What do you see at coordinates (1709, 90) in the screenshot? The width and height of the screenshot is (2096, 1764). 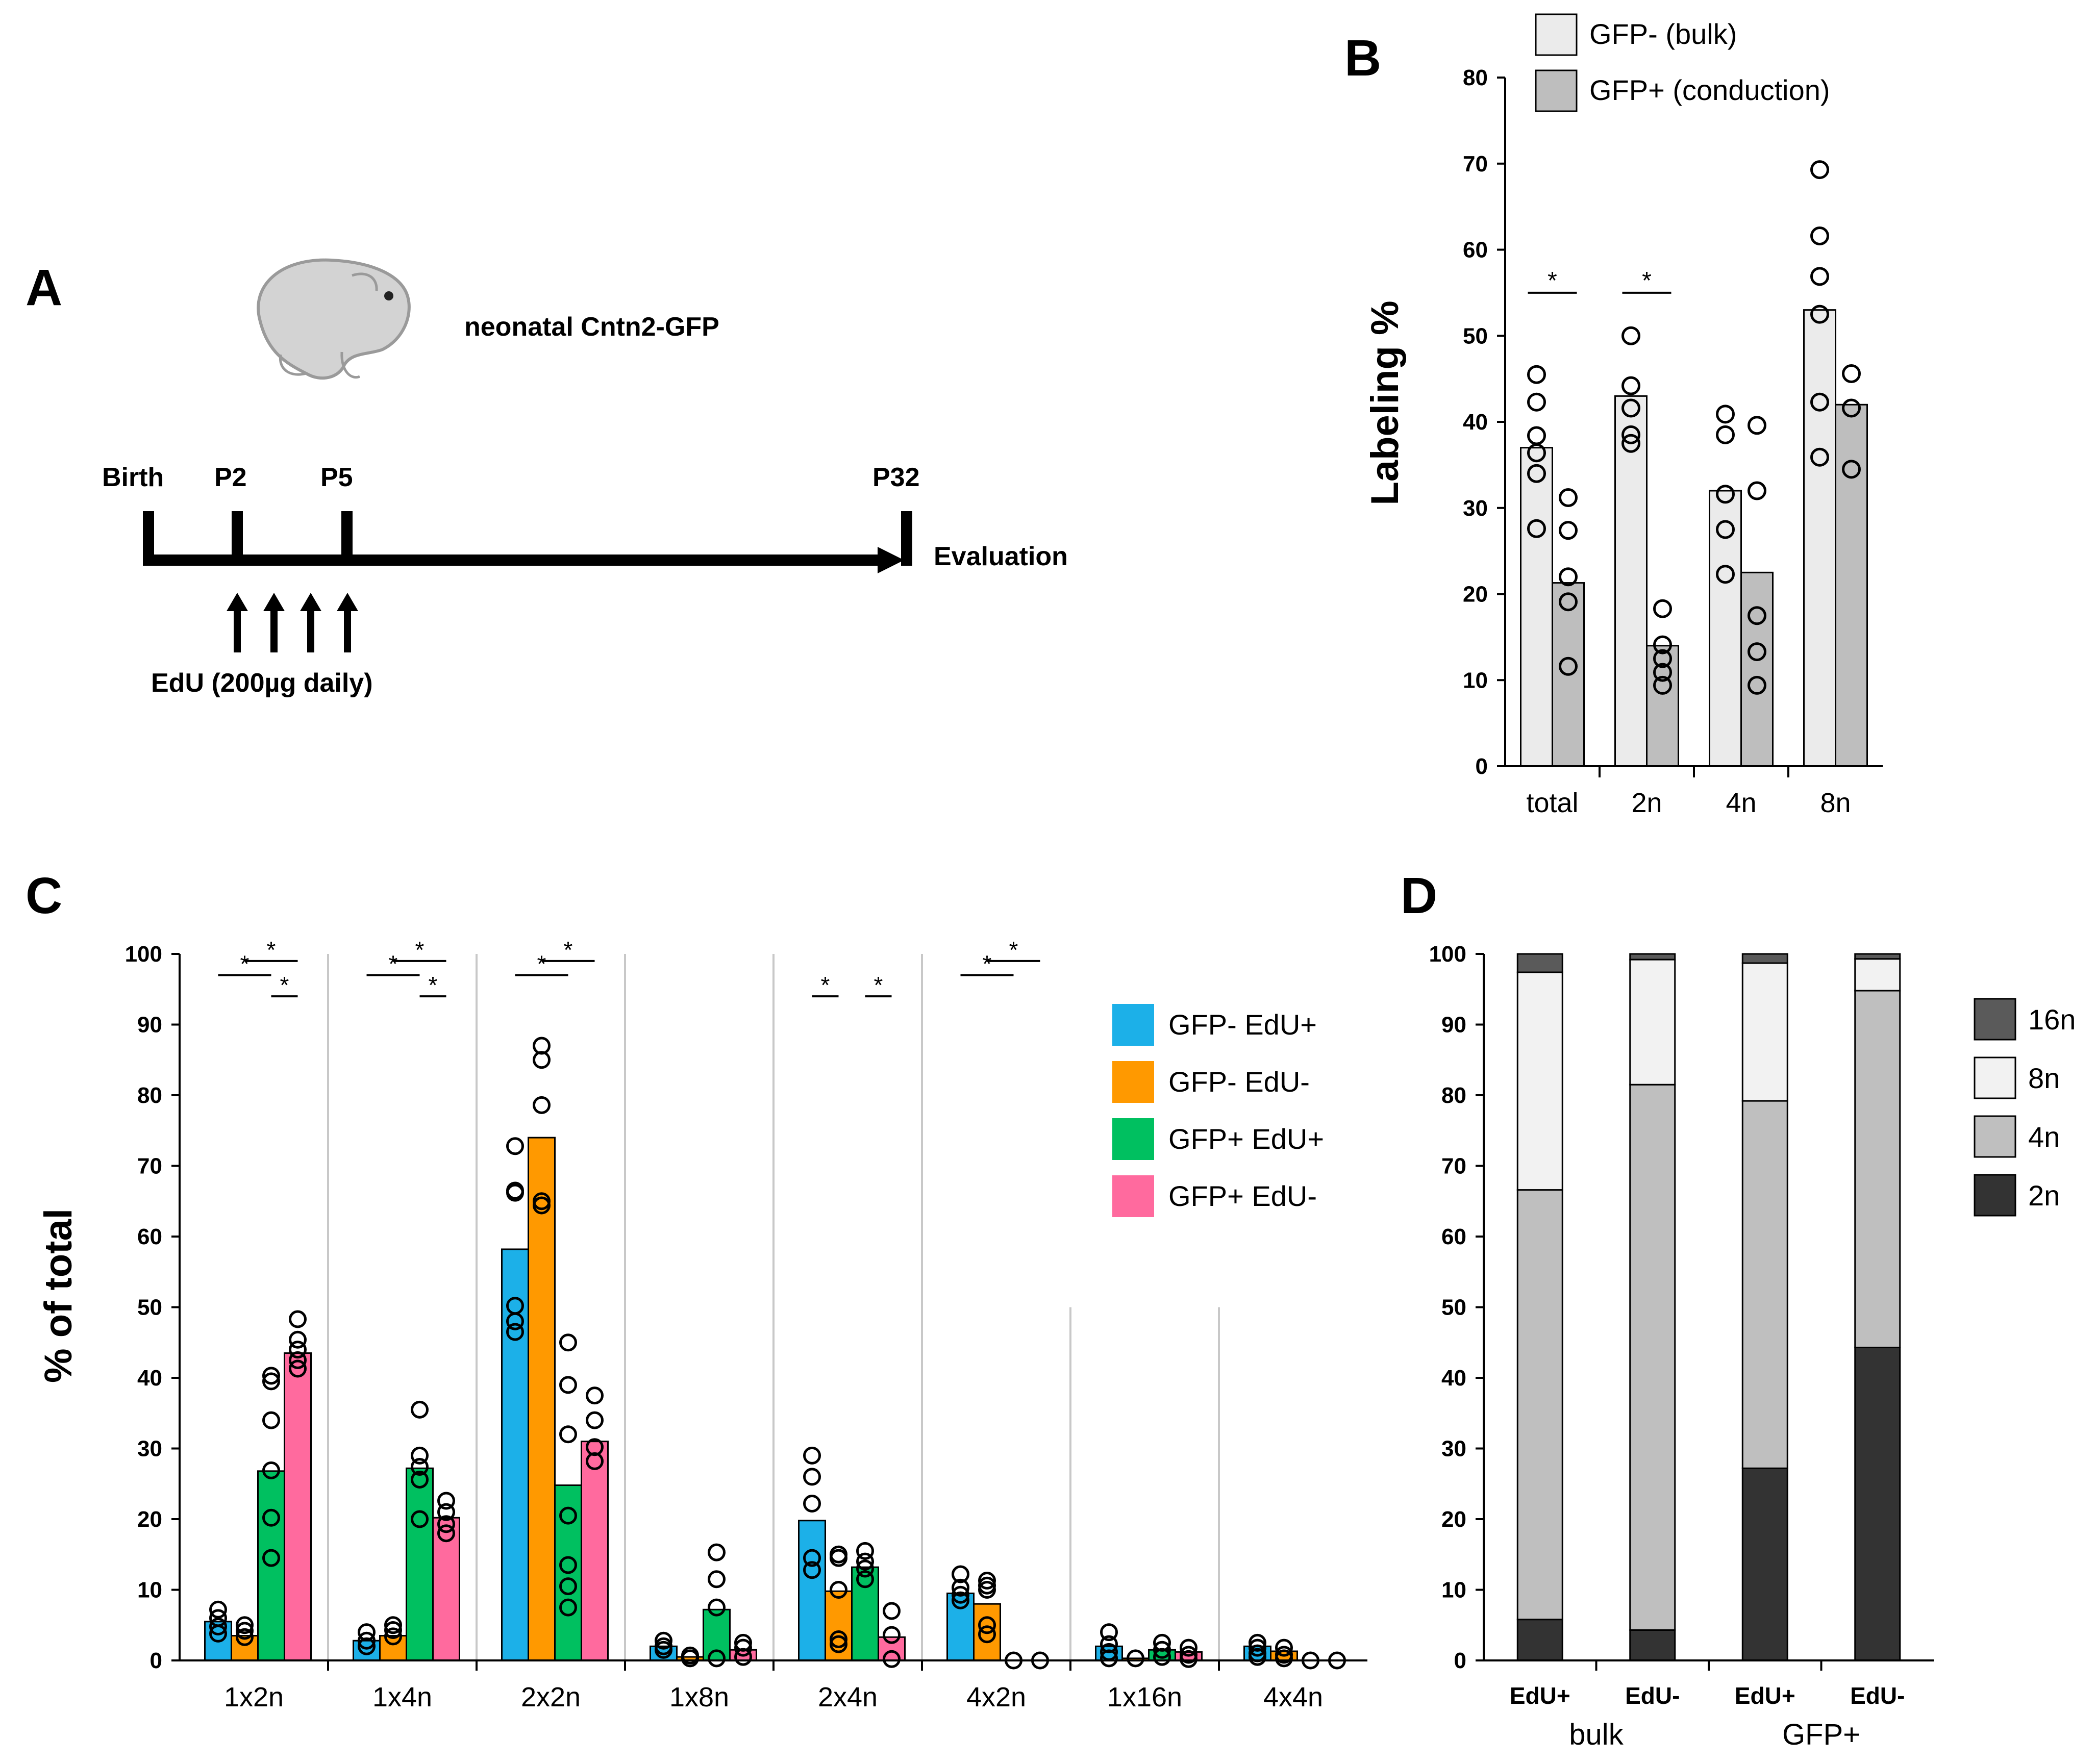 I see `panel-b-legend-label: GFP+ (conduction)` at bounding box center [1709, 90].